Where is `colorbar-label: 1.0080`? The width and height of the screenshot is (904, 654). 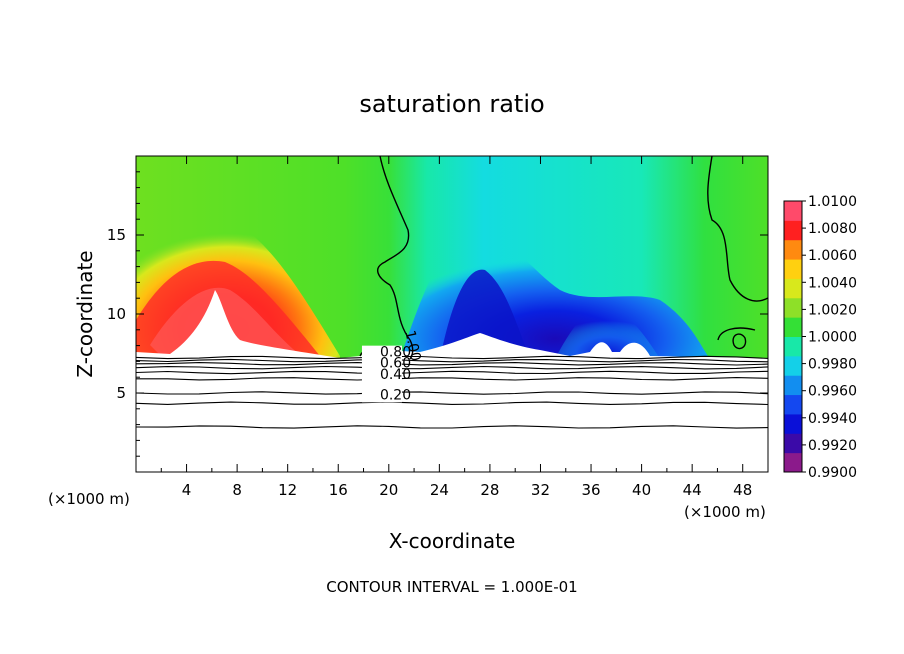 colorbar-label: 1.0080 is located at coordinates (832, 229).